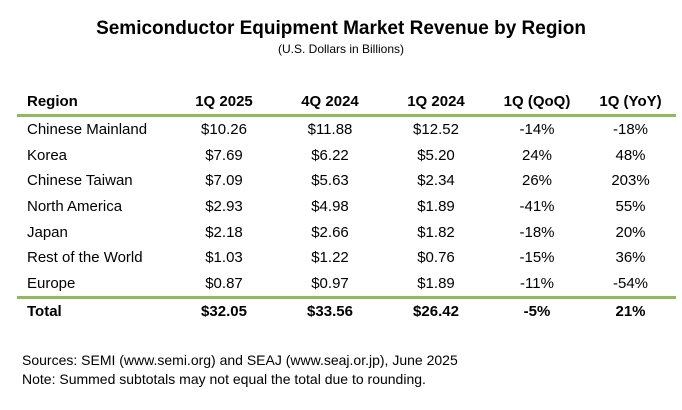  Describe the element at coordinates (224, 312) in the screenshot. I see `total-1q-2025: $32.05` at that location.